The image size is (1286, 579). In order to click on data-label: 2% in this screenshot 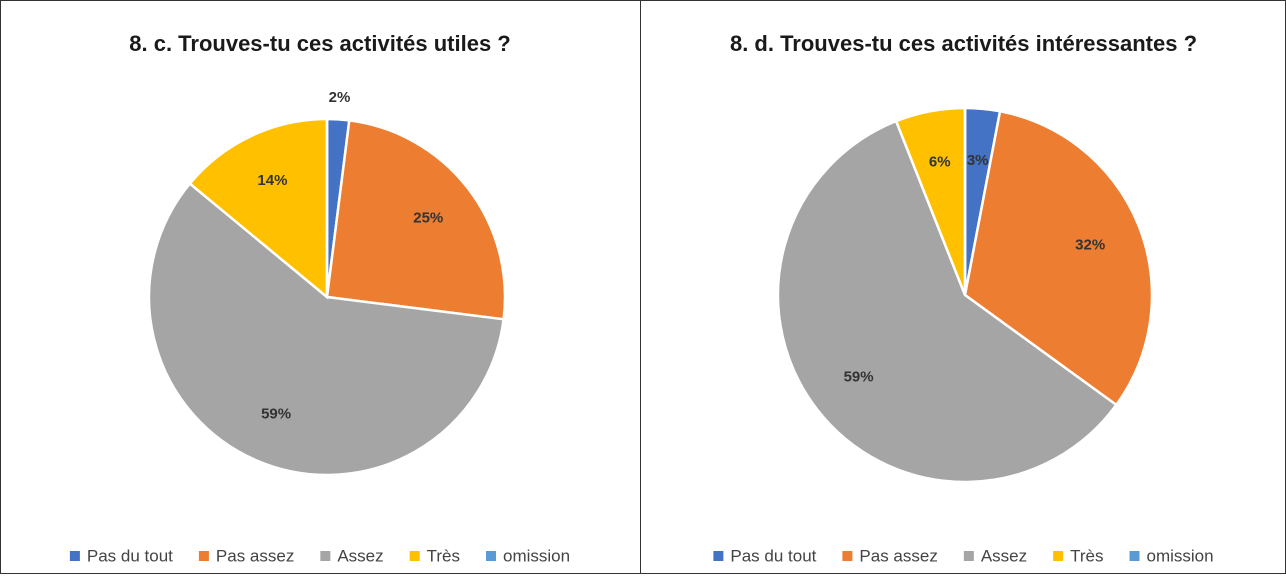, I will do `click(340, 97)`.